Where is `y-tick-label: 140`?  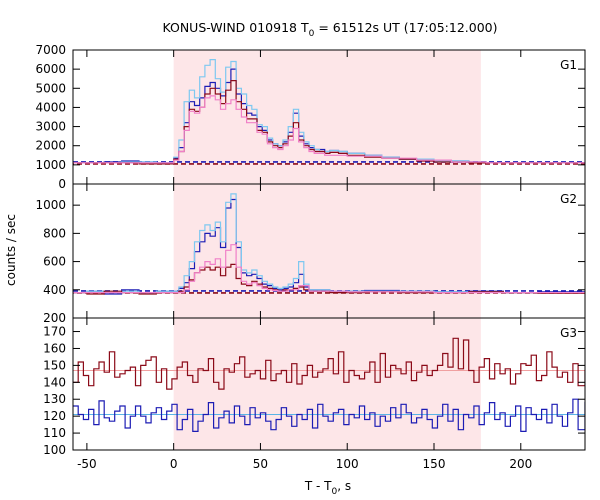
y-tick-label: 140 is located at coordinates (54, 382).